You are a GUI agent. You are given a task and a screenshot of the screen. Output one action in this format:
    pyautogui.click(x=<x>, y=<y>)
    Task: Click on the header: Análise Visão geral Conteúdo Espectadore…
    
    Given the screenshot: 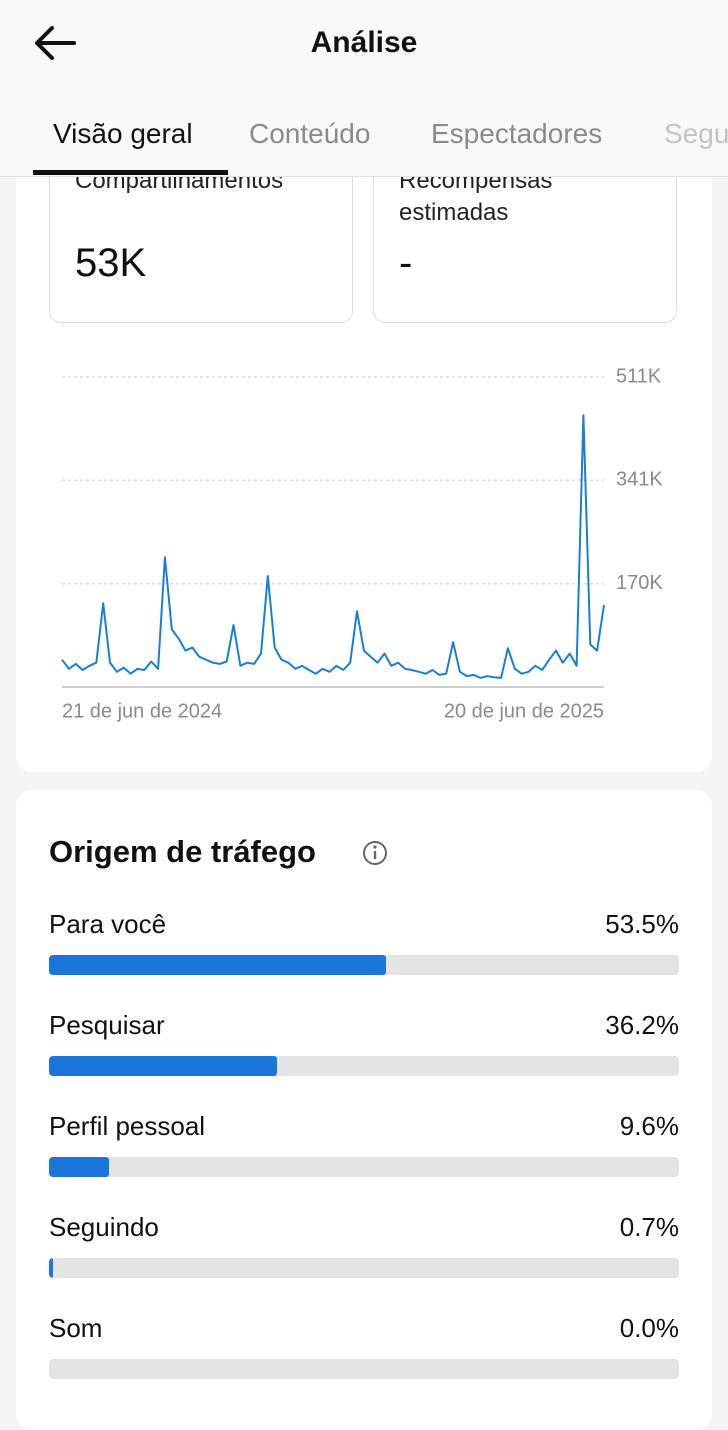 What is the action you would take?
    pyautogui.click(x=364, y=88)
    